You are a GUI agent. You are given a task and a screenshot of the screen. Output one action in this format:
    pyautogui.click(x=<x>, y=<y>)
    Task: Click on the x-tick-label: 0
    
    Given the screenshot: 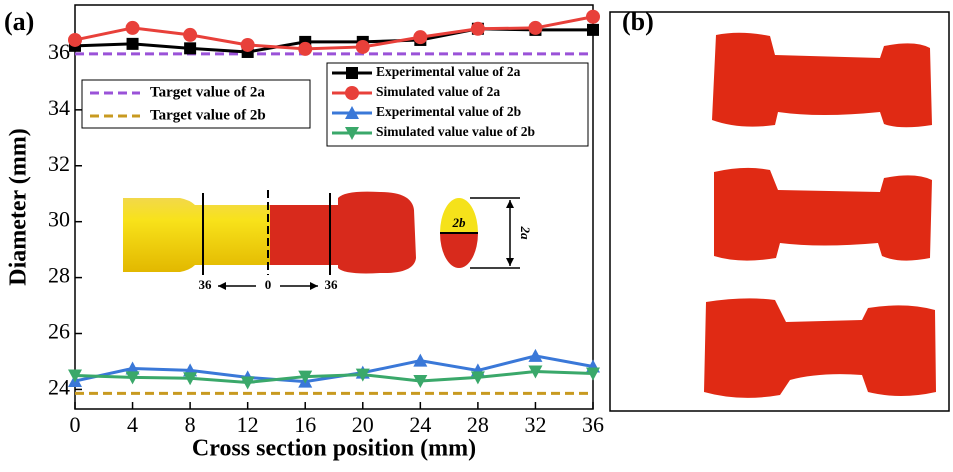 What is the action you would take?
    pyautogui.click(x=75, y=424)
    